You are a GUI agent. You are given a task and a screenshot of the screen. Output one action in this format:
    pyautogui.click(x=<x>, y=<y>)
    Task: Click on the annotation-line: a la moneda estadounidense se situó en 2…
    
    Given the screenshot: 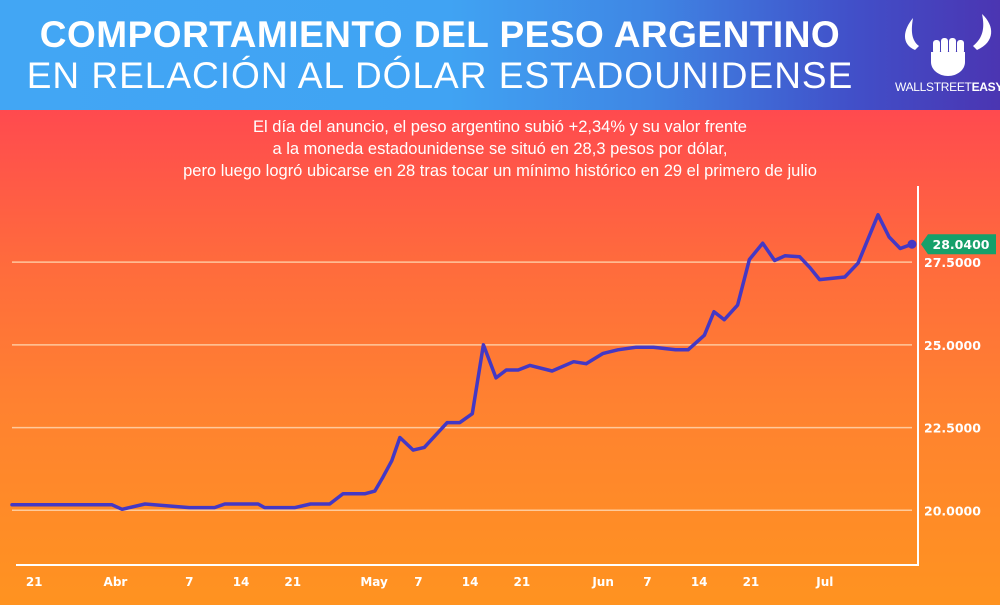 What is the action you would take?
    pyautogui.click(x=500, y=149)
    